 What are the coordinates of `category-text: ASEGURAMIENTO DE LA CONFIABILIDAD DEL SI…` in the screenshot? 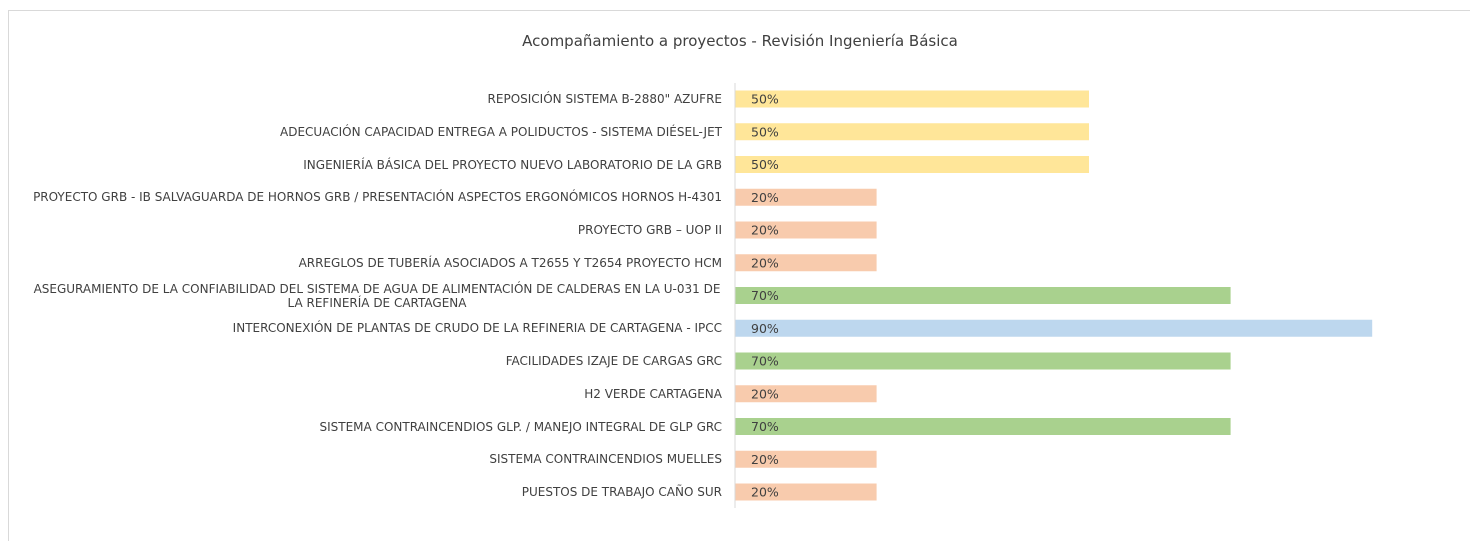 It's located at (377, 295).